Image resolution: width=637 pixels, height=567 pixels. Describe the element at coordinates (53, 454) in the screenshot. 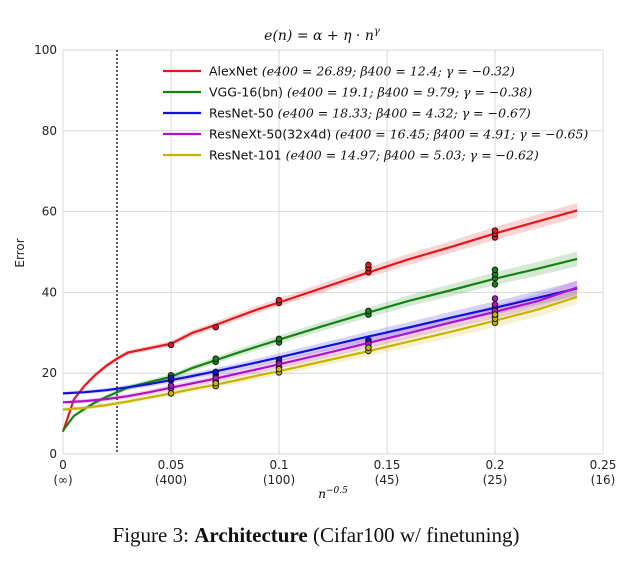

I see `y-tick-label: 0` at that location.